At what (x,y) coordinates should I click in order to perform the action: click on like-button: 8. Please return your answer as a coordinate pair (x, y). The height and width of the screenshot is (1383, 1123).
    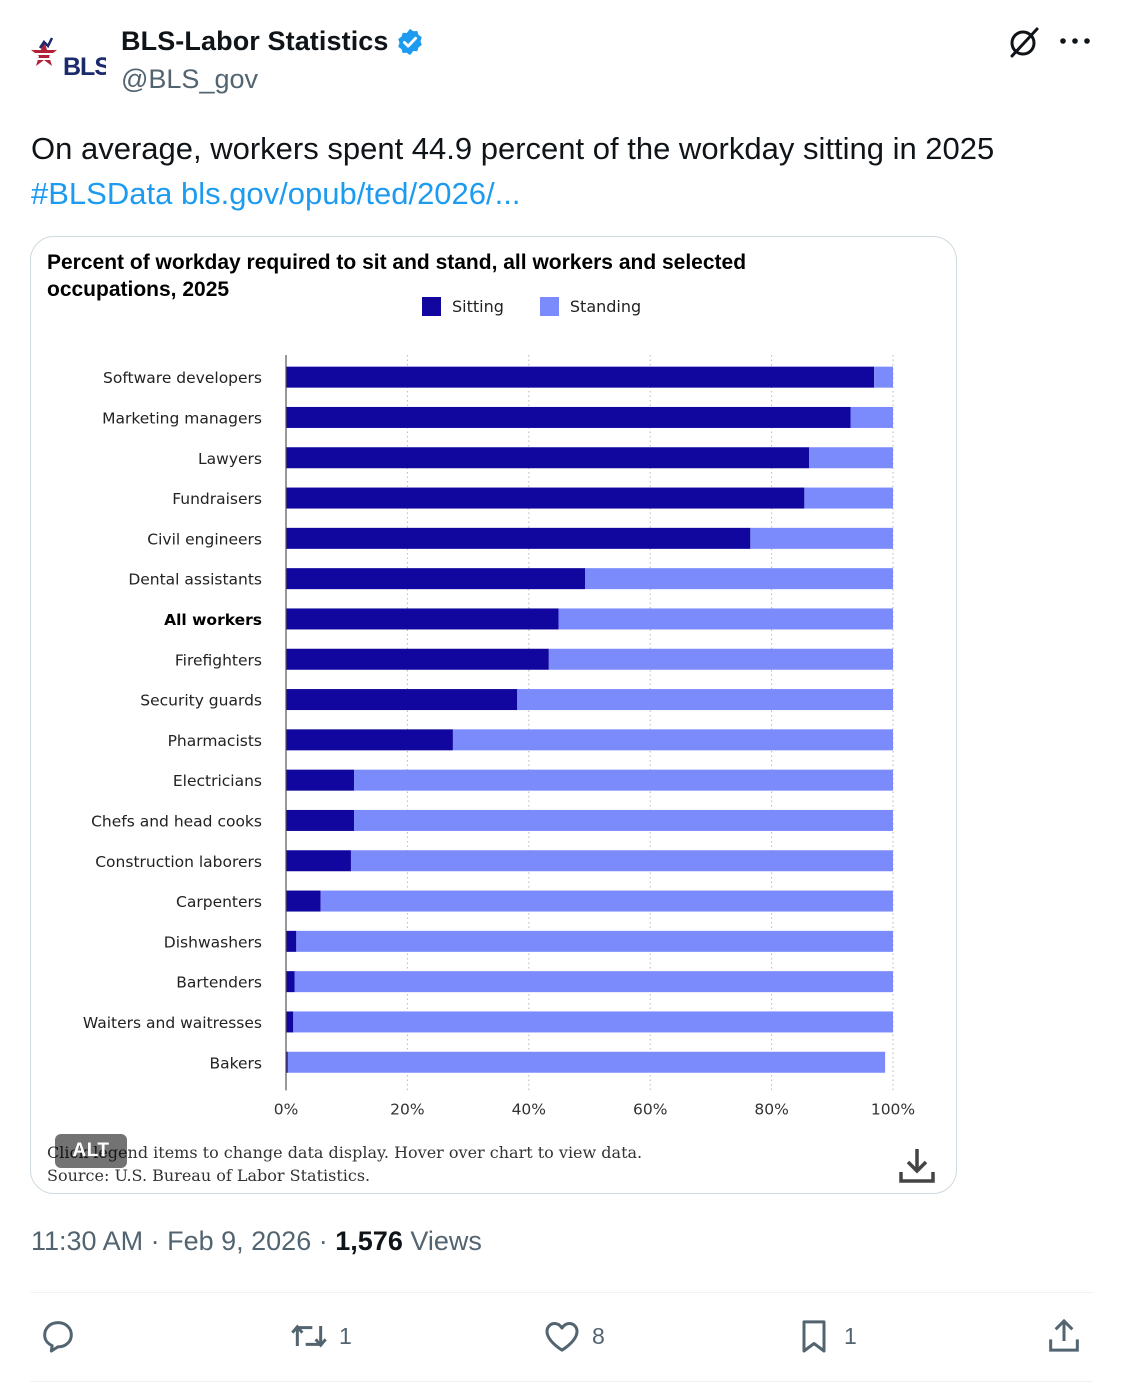
    Looking at the image, I should click on (573, 1336).